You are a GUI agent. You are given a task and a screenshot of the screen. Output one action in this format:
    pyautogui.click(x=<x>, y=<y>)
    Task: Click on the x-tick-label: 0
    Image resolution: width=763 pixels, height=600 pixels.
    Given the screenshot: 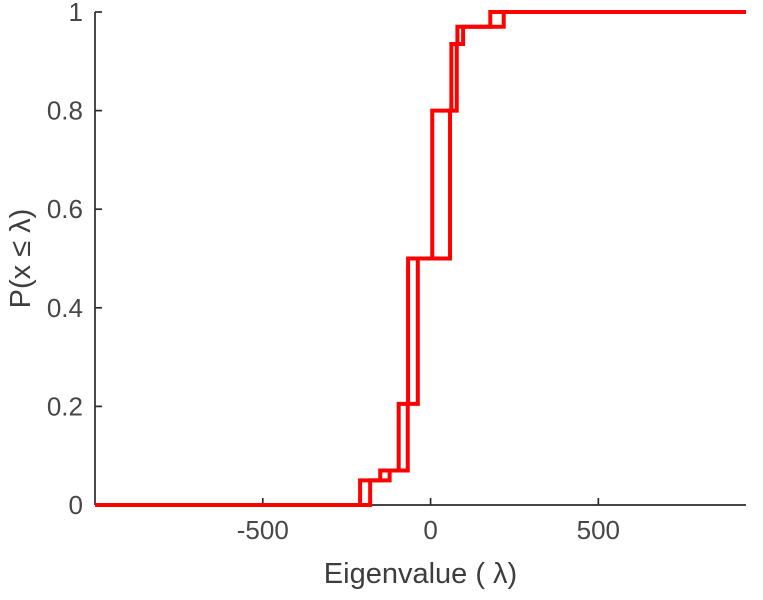 What is the action you would take?
    pyautogui.click(x=430, y=530)
    